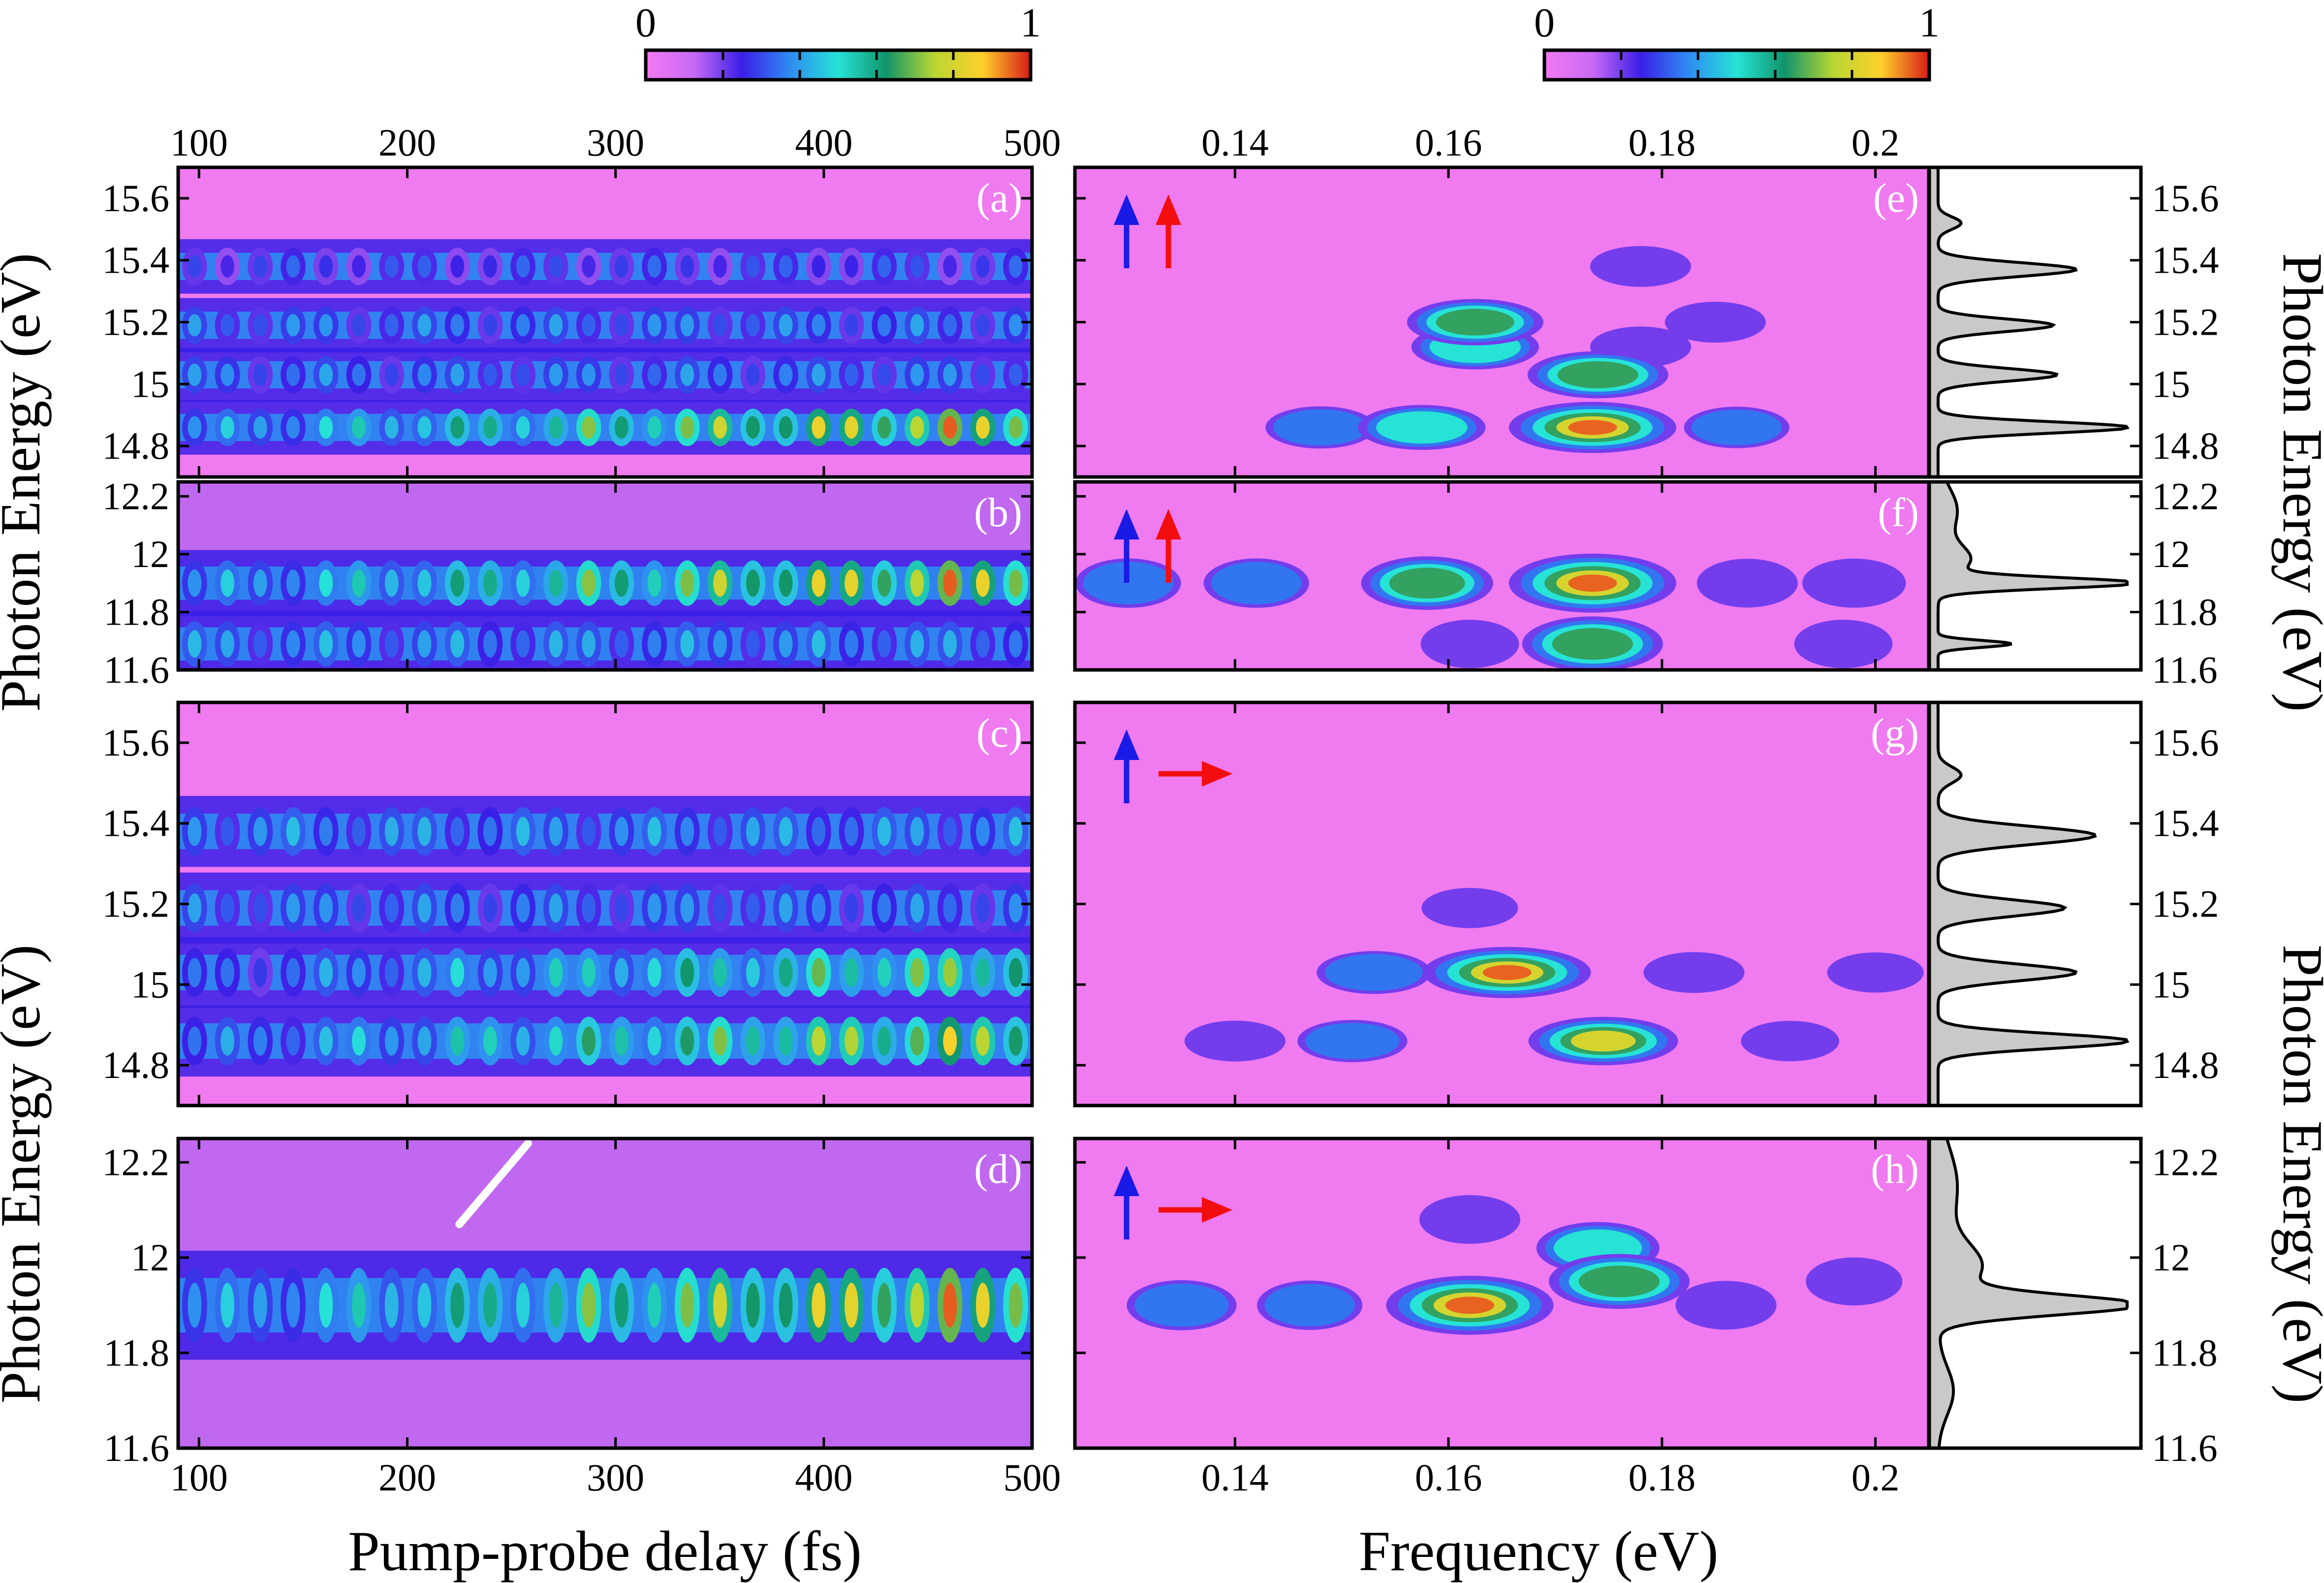  Describe the element at coordinates (568, 583) in the screenshot. I see `panel-b: 11.6 11.8 12 12.2 (b)` at that location.